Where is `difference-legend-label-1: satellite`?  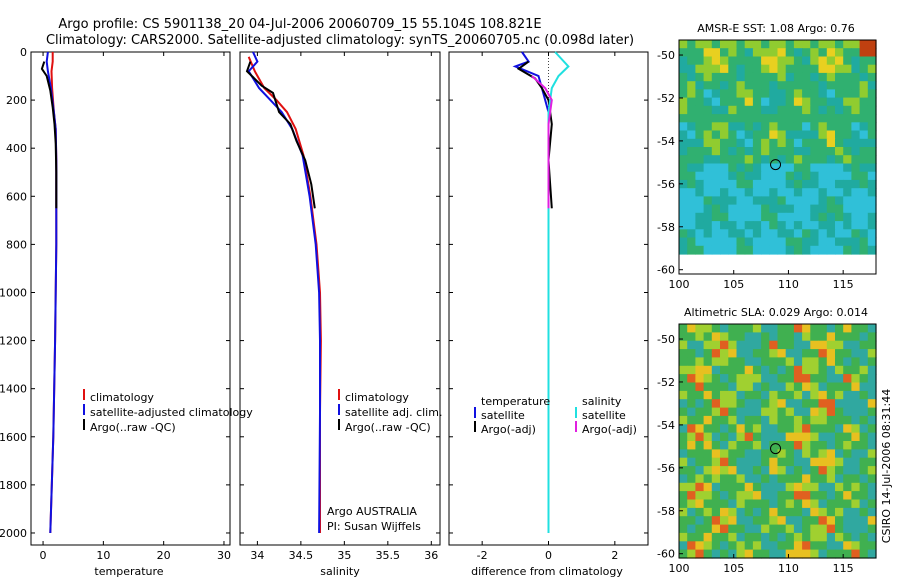
difference-legend-label-1: satellite is located at coordinates (503, 415).